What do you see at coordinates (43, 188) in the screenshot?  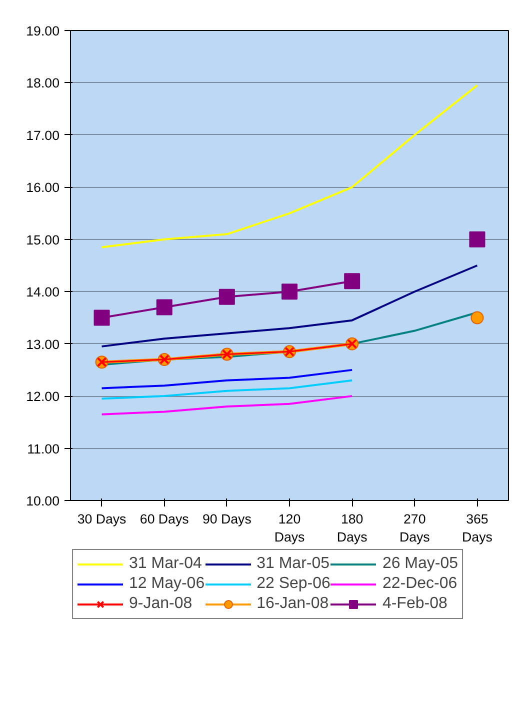 I see `y-tick-label: 16.00` at bounding box center [43, 188].